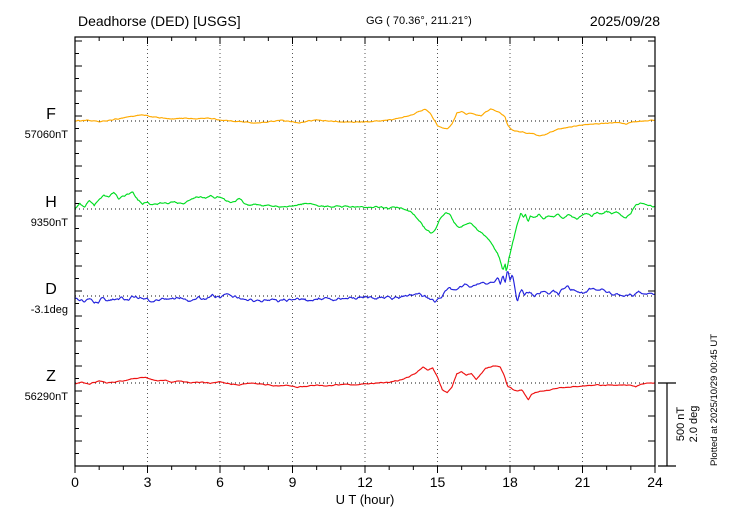 The height and width of the screenshot is (520, 730). I want to click on x-tick-label-12: 12, so click(365, 482).